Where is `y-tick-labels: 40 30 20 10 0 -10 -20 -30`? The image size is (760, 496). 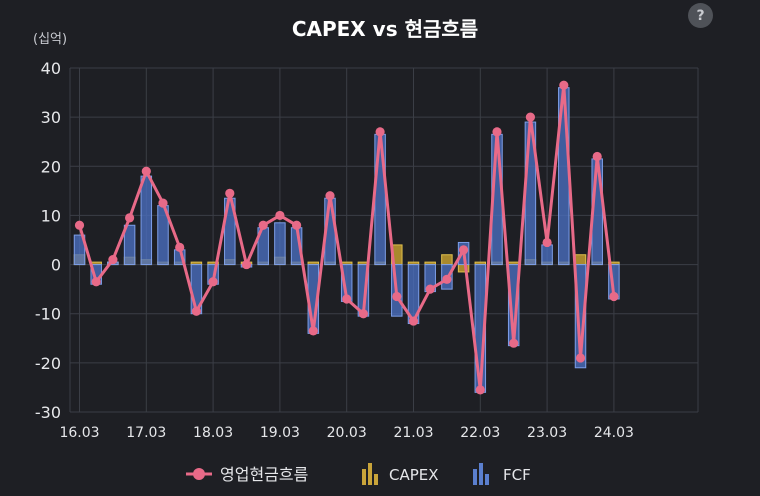 y-tick-labels: 40 30 20 10 0 -10 -20 -30 is located at coordinates (48, 240).